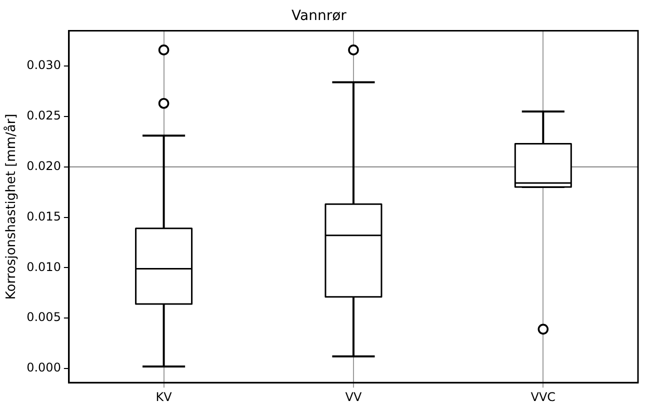 The image size is (646, 412). What do you see at coordinates (543, 397) in the screenshot?
I see `x-tick-label: VVC` at bounding box center [543, 397].